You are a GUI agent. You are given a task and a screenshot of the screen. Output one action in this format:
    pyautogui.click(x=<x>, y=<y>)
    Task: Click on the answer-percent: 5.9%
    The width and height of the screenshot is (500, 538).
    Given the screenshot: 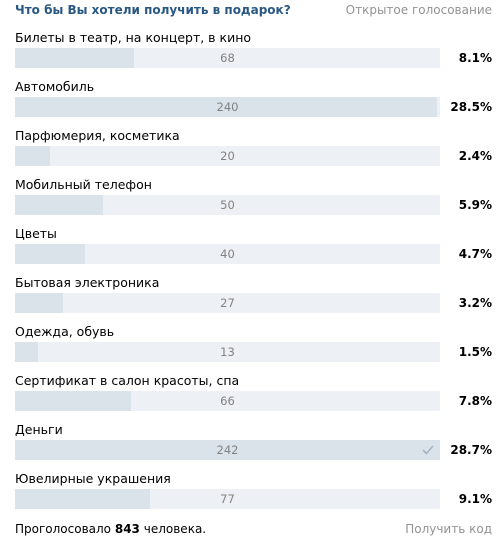 What is the action you would take?
    pyautogui.click(x=475, y=205)
    